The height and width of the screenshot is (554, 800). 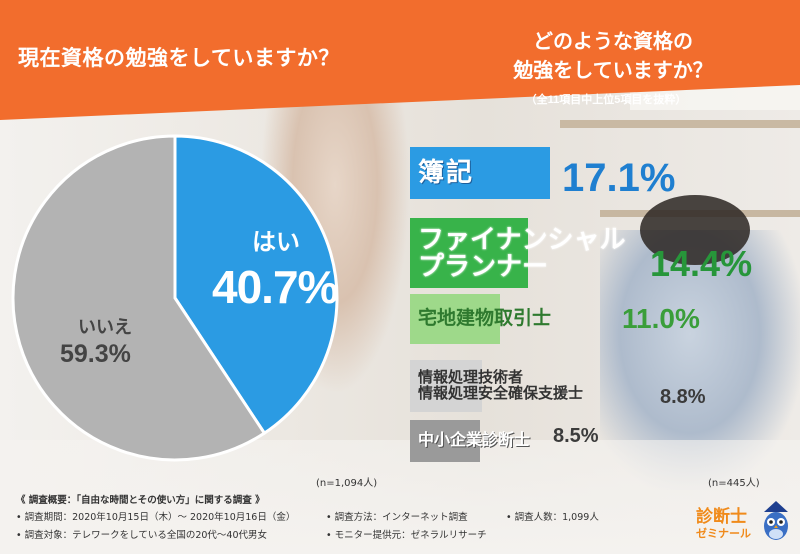 What do you see at coordinates (606, 100) in the screenshot?
I see `bar-subtitle: （全11項目中上位5項目を抜粋）` at bounding box center [606, 100].